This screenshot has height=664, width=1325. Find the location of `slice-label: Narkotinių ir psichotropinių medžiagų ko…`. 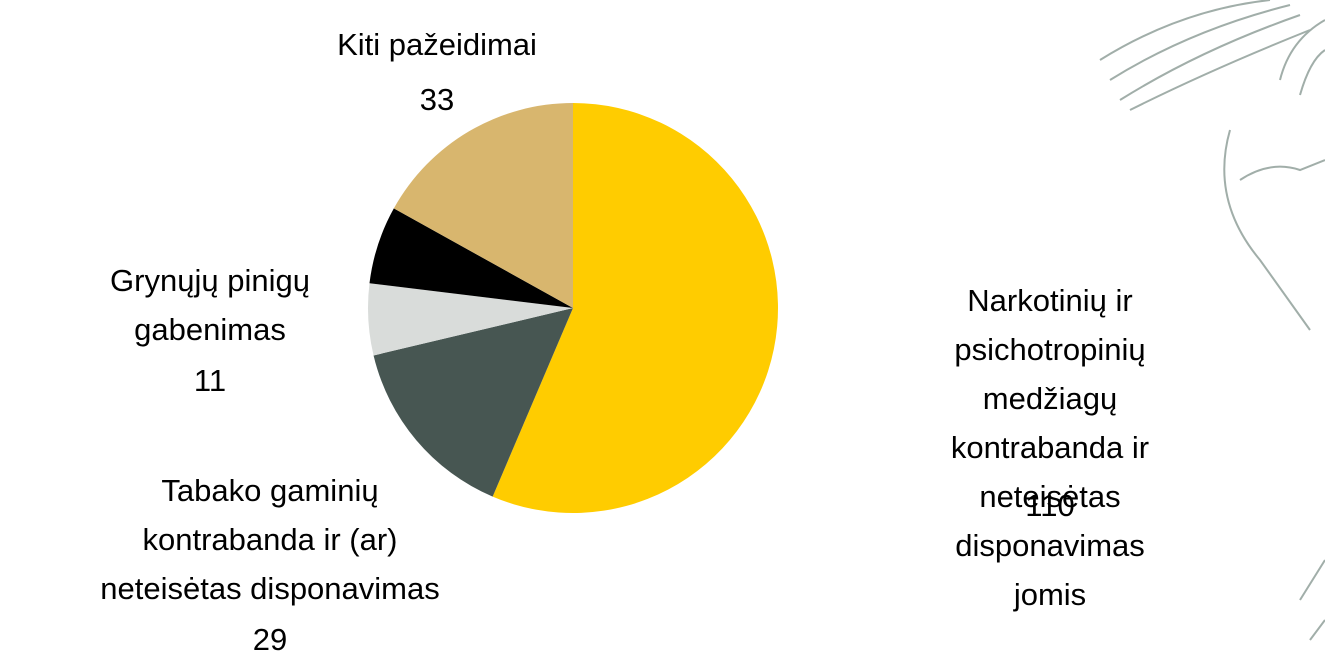

slice-label: Narkotinių ir psichotropinių medžiagų ko… is located at coordinates (1050, 447).